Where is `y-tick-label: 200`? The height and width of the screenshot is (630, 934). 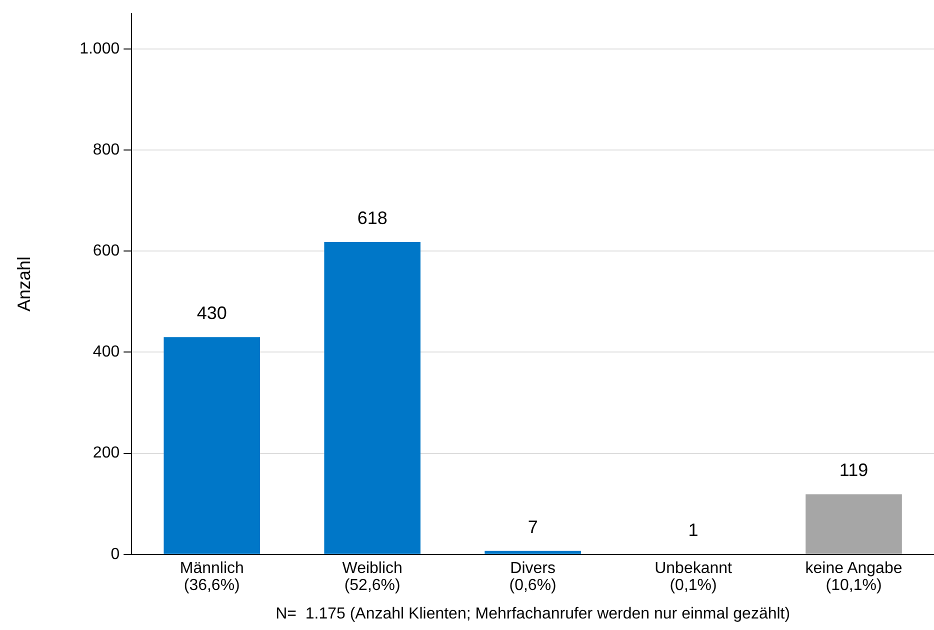
y-tick-label: 200 is located at coordinates (106, 453).